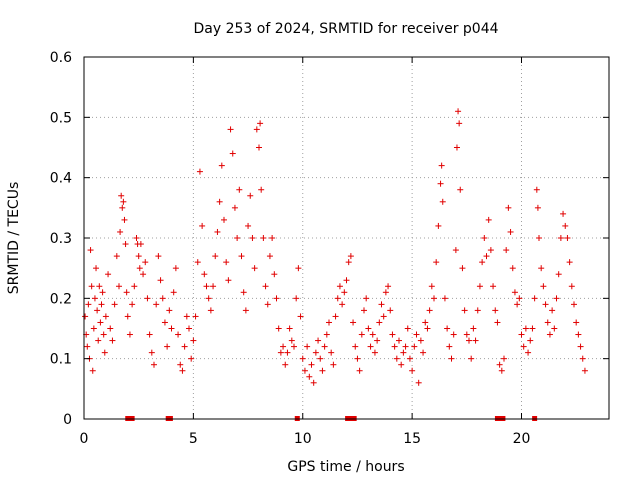  Describe the element at coordinates (61, 118) in the screenshot. I see `y-tick-label: 0.5` at that location.